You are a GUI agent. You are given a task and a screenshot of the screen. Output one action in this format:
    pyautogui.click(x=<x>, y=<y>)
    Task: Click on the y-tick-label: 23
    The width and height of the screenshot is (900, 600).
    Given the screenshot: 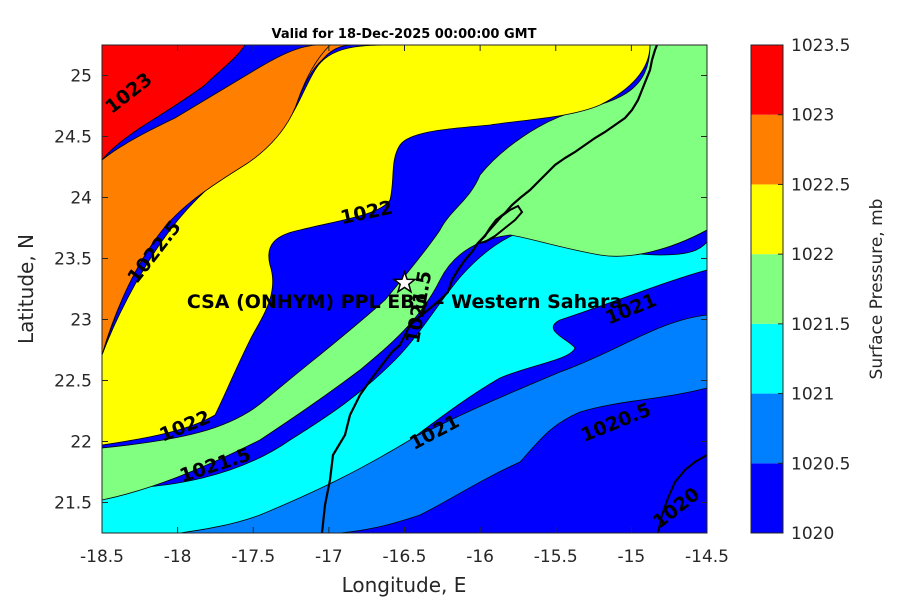 What is the action you would take?
    pyautogui.click(x=81, y=321)
    